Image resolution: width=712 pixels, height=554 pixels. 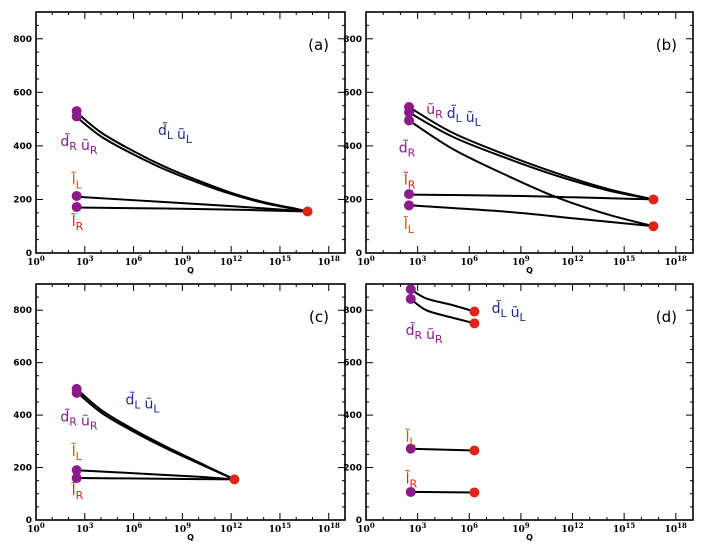 What do you see at coordinates (453, 115) in the screenshot?
I see `particle-label: ũR d̃L ũL` at bounding box center [453, 115].